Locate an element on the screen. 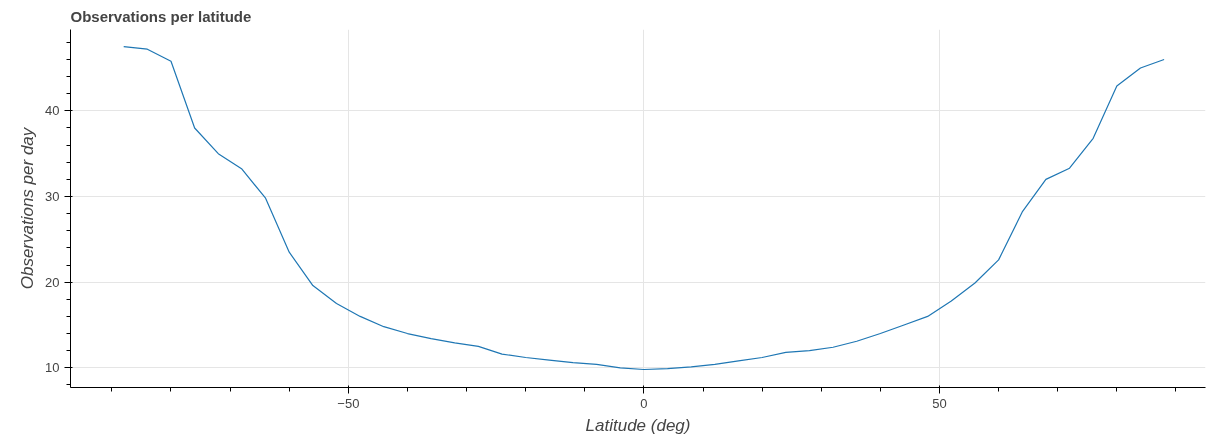 The height and width of the screenshot is (442, 1230). y-tick-label: 10 is located at coordinates (52, 368).